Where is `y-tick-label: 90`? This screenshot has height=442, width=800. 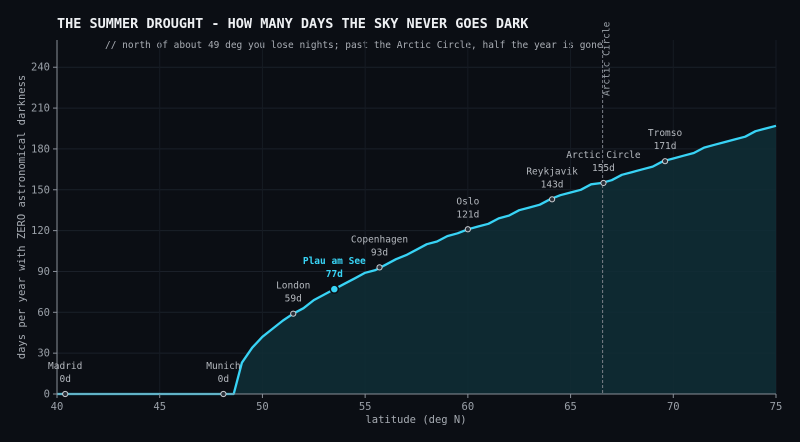
y-tick-label: 90 is located at coordinates (43, 272).